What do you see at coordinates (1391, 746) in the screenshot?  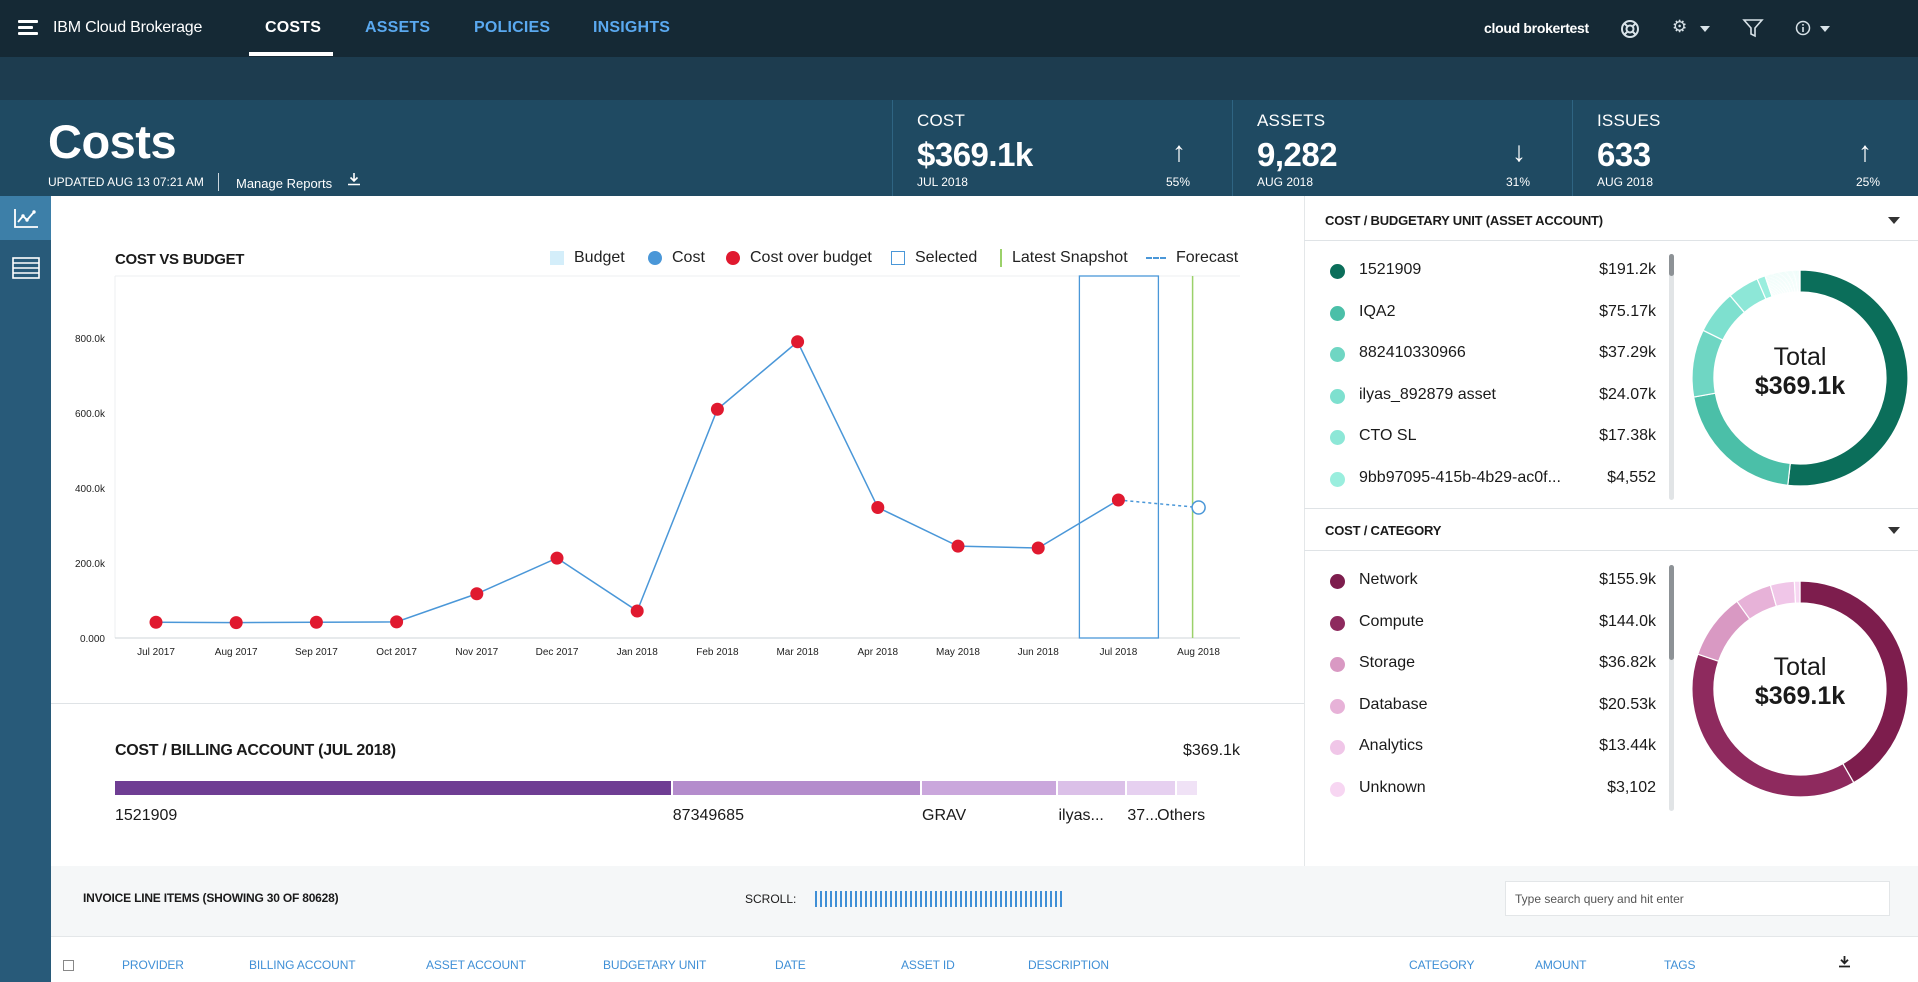 I see `list-item-name: Analytics` at bounding box center [1391, 746].